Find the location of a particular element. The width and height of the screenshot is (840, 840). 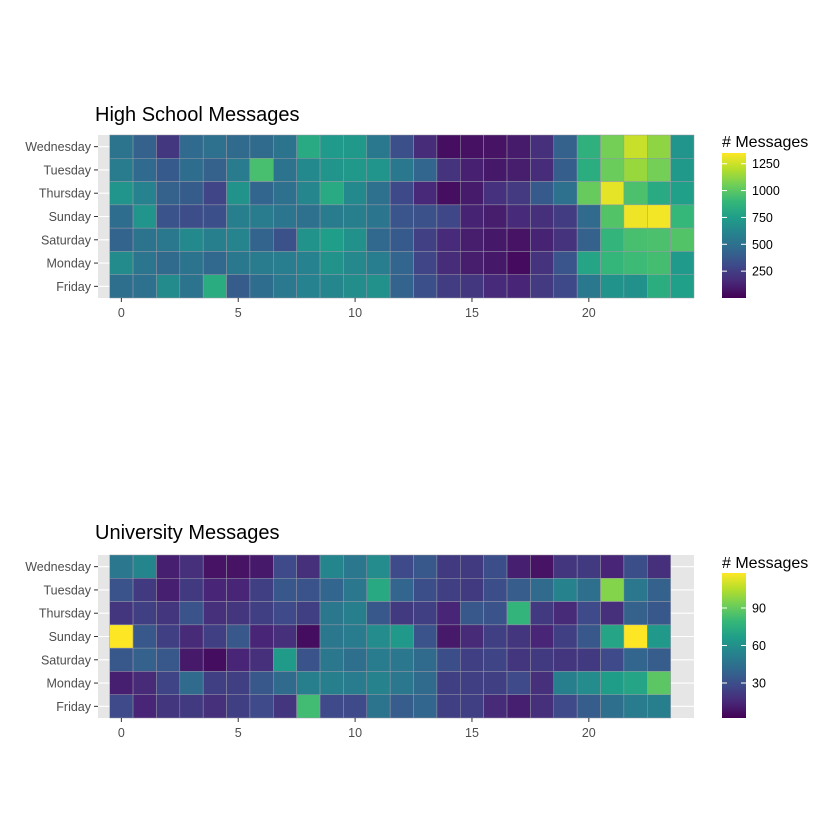

y-tick-label: Wednesday is located at coordinates (58, 567).